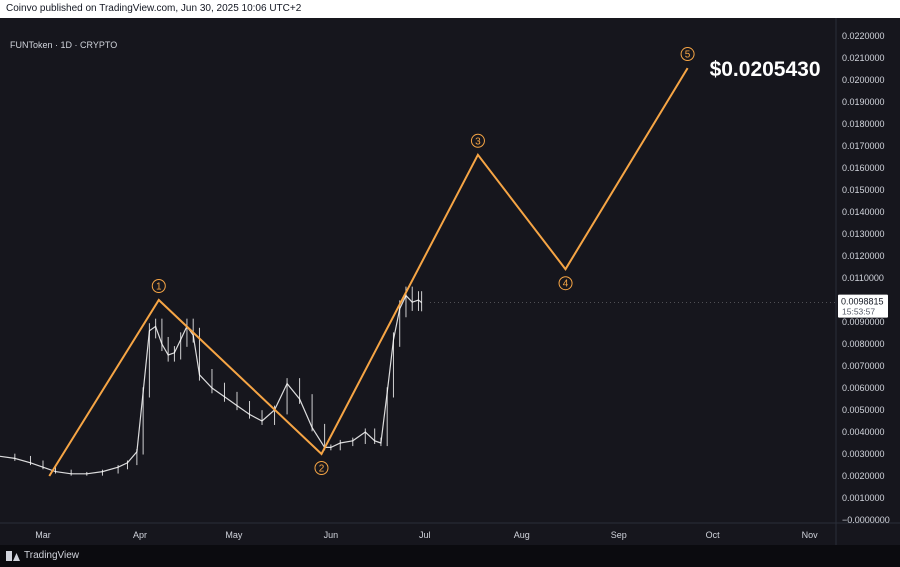 This screenshot has height=567, width=900. What do you see at coordinates (863, 36) in the screenshot?
I see `y-tick-label: 0.0220000` at bounding box center [863, 36].